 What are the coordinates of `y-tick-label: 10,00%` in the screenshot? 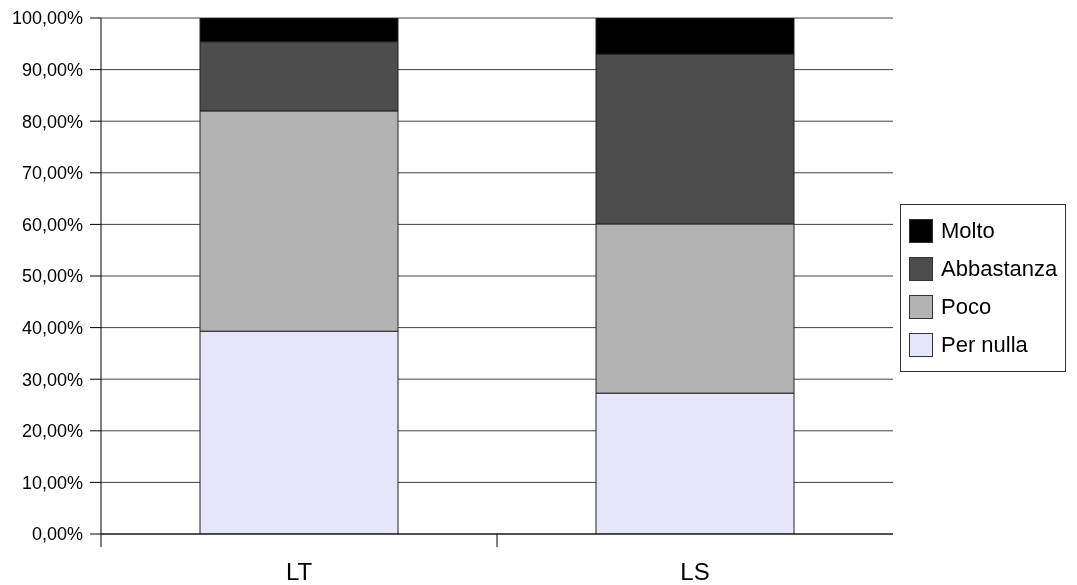 It's located at (52, 482).